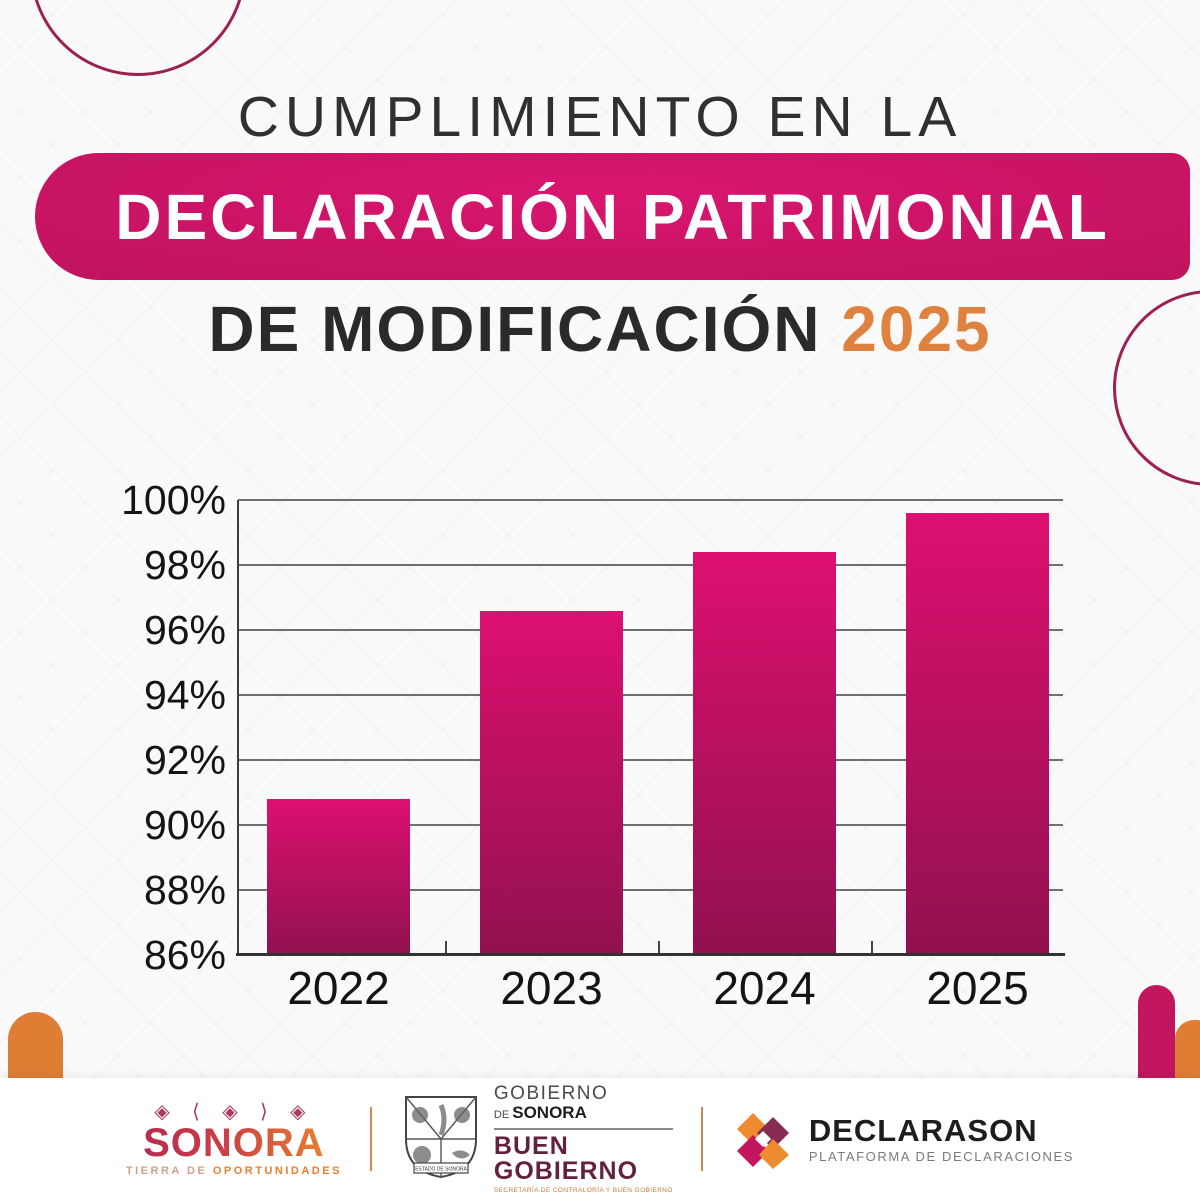 This screenshot has height=1200, width=1200. Describe the element at coordinates (650, 954) in the screenshot. I see `x-axis-line` at that location.